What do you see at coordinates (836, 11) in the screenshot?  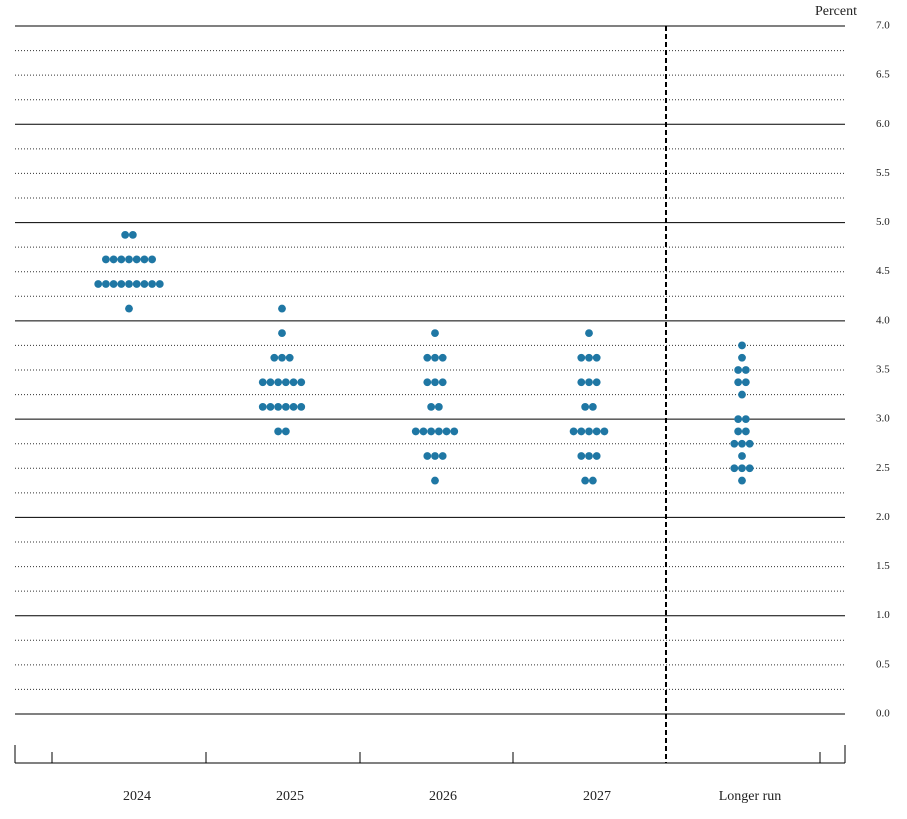 I see `y-axis-label: Percent` at bounding box center [836, 11].